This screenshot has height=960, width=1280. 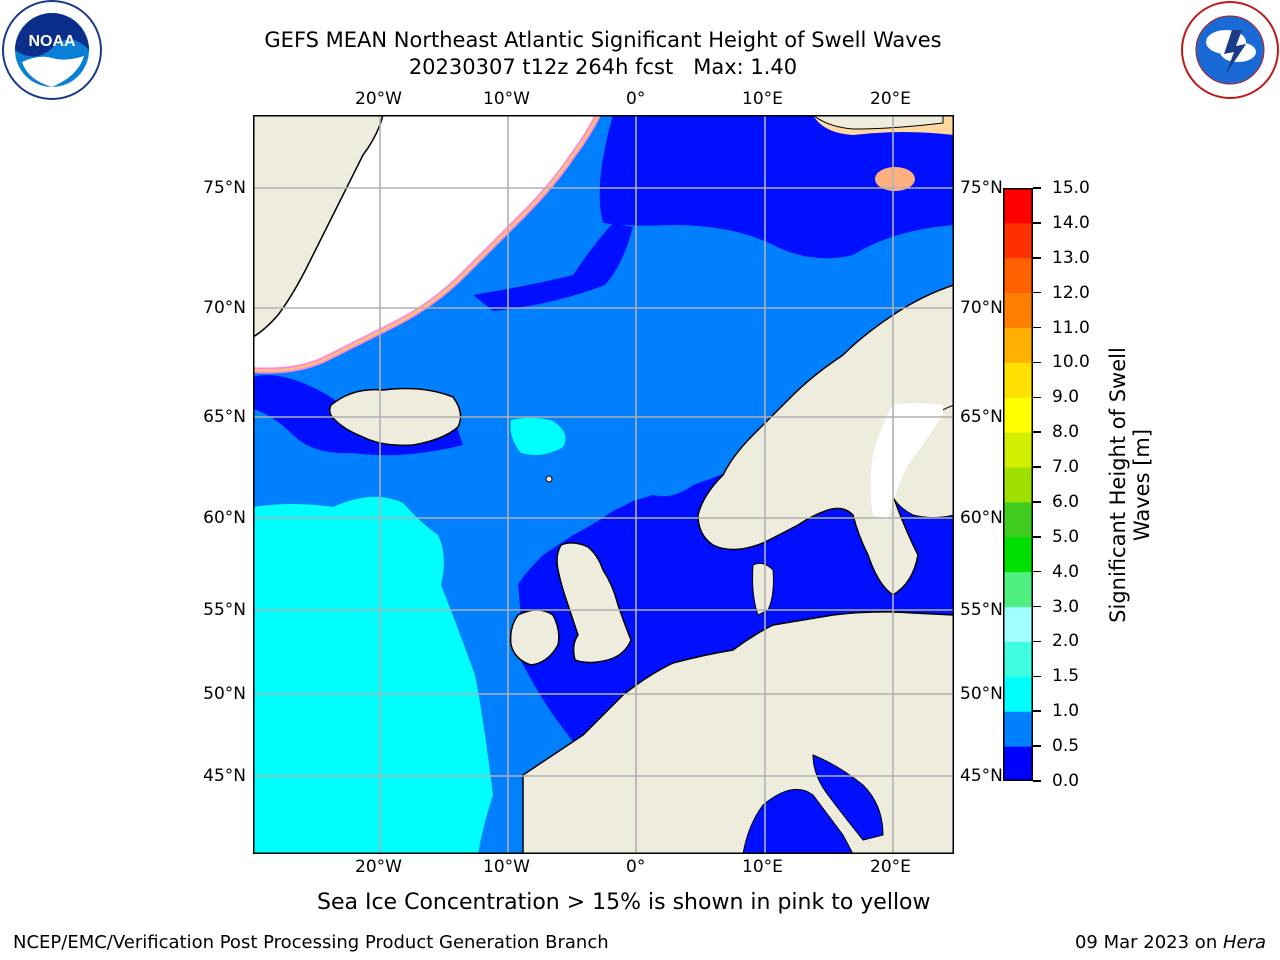 What do you see at coordinates (763, 589) in the screenshot?
I see `denmark-land` at bounding box center [763, 589].